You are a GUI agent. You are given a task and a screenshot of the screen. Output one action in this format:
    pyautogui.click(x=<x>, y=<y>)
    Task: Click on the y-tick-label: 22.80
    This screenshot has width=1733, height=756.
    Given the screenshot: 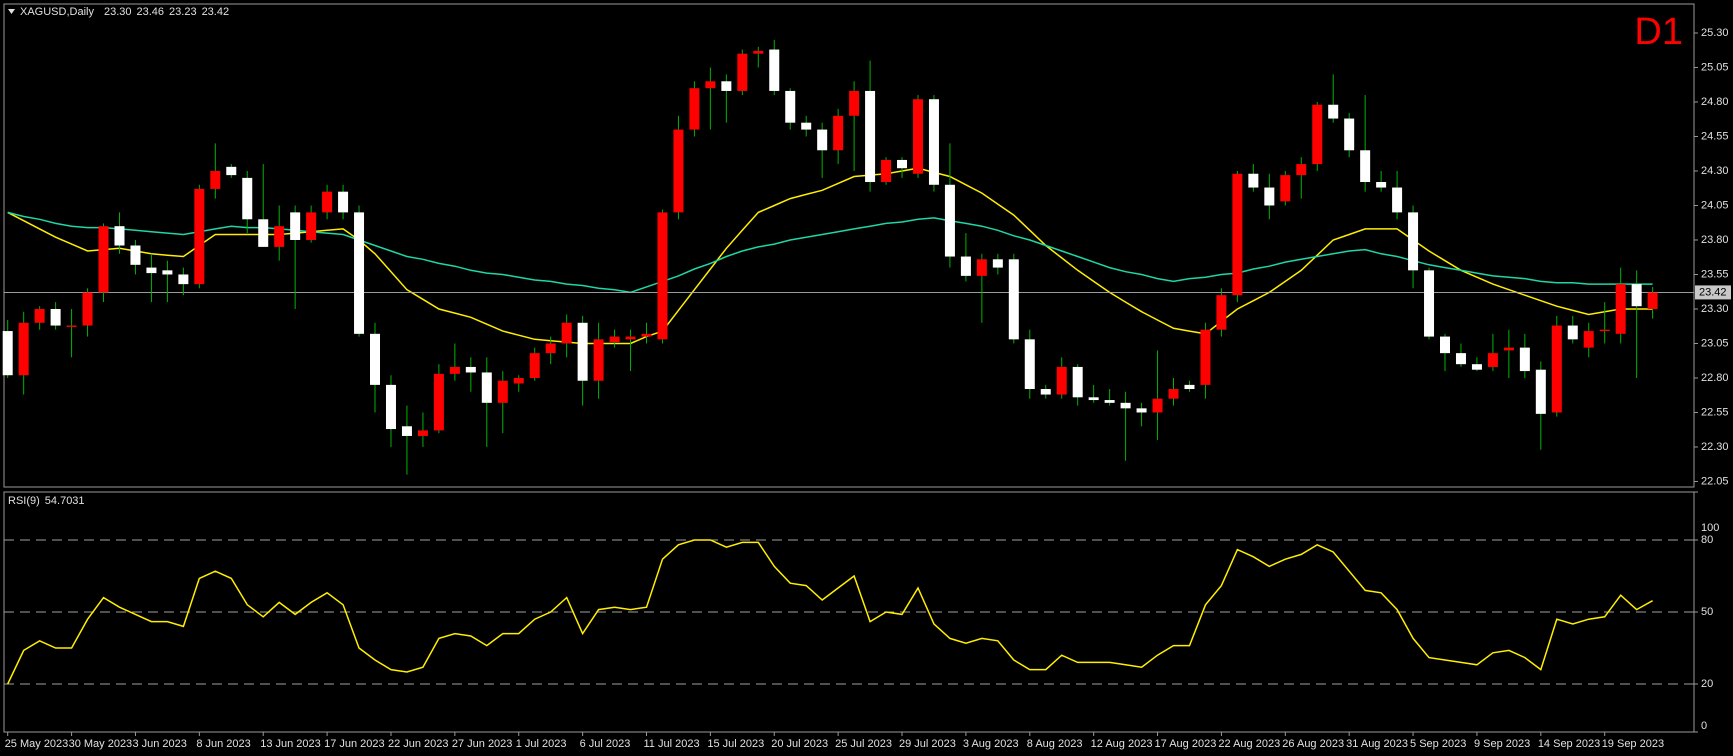 What is the action you would take?
    pyautogui.click(x=1715, y=378)
    